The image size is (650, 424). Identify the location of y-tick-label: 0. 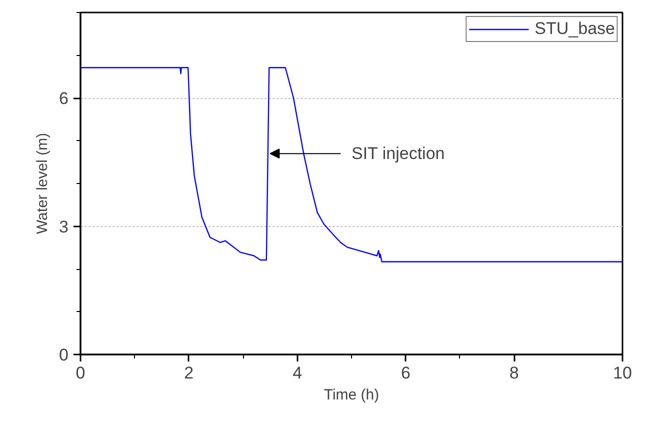
(64, 355).